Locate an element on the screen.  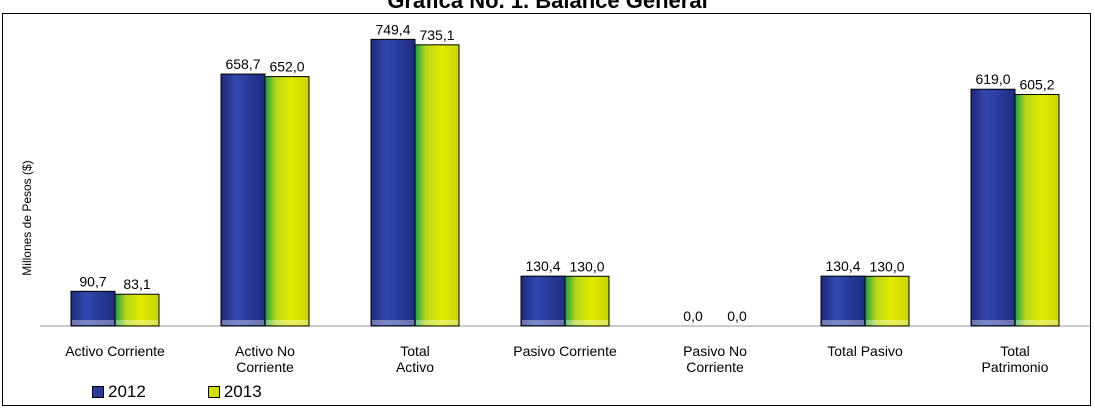
legend-swatch-2013 is located at coordinates (213, 392).